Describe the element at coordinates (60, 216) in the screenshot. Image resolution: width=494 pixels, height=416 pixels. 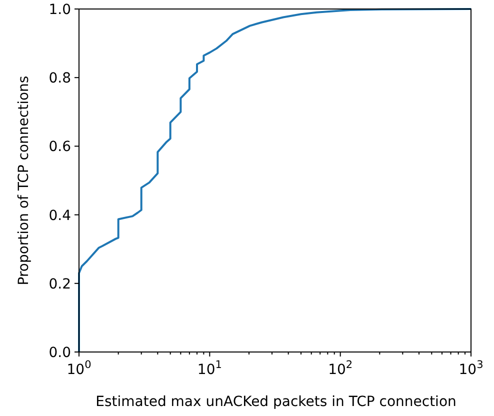
I see `y-tick-label: 0.4` at that location.